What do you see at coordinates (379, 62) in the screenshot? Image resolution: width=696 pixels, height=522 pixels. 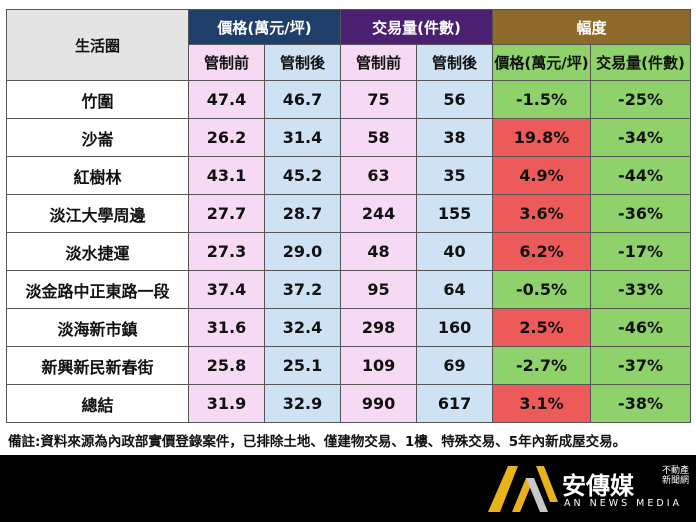 I see `volume-before-header: 管制前` at bounding box center [379, 62].